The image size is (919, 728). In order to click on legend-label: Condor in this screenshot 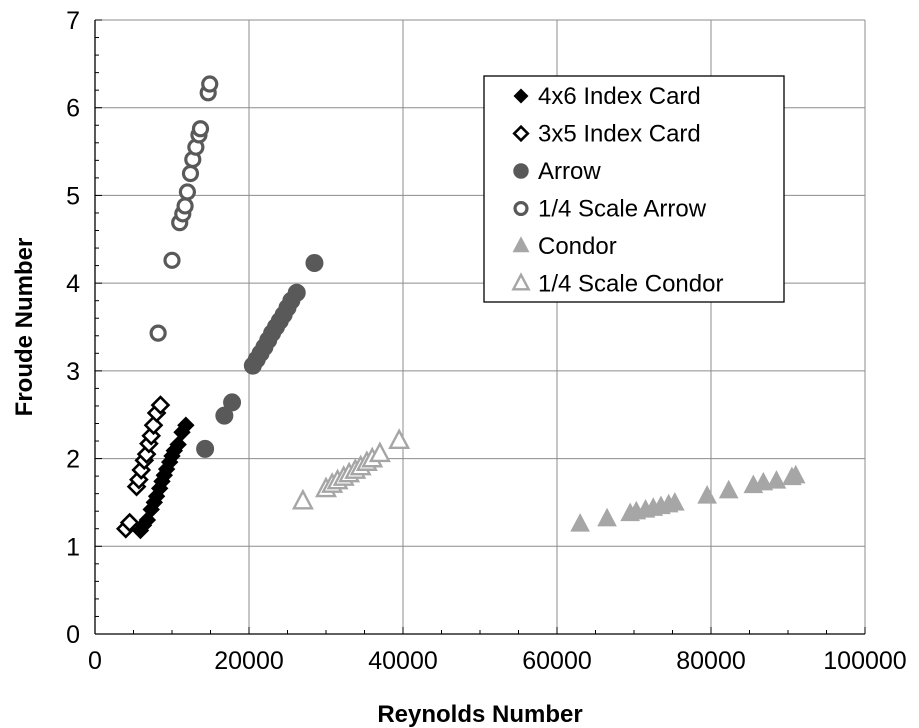, I will do `click(577, 246)`.